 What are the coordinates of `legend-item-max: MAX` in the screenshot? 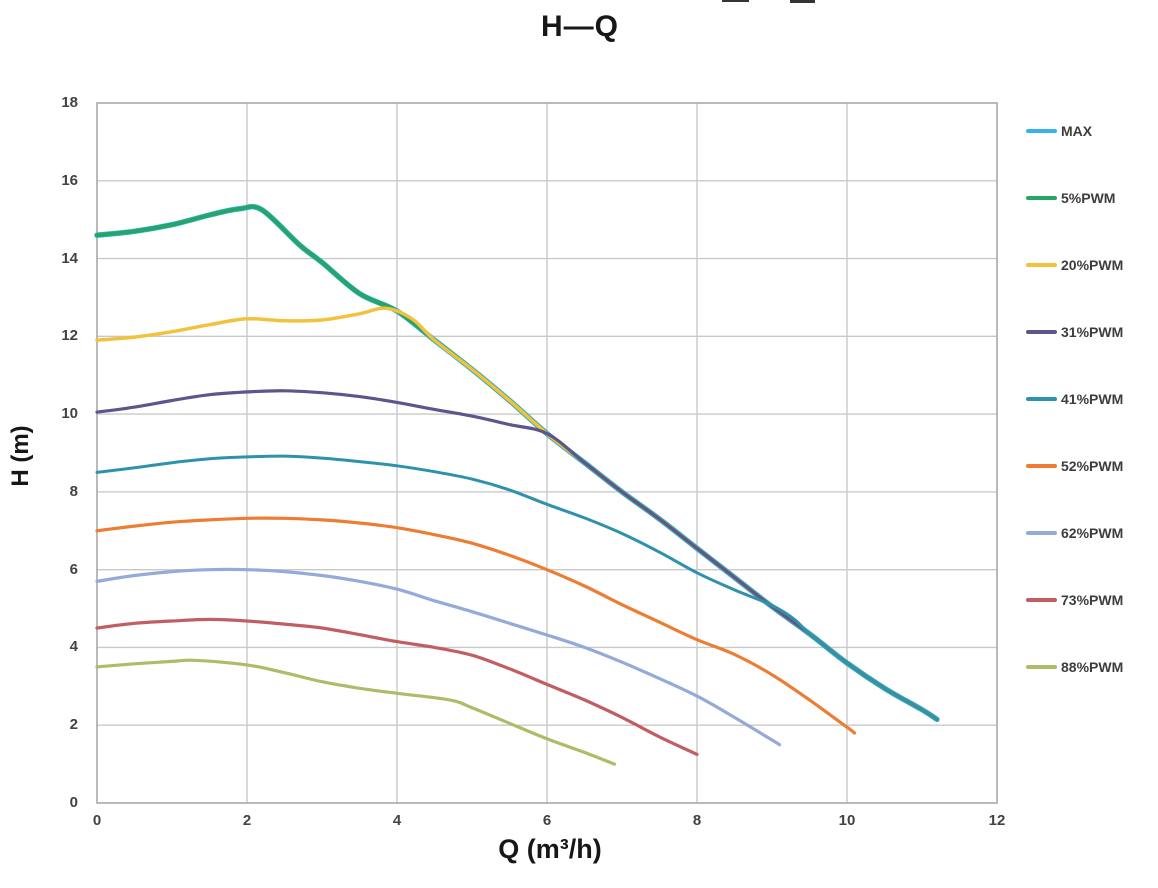 It's located at (1074, 131).